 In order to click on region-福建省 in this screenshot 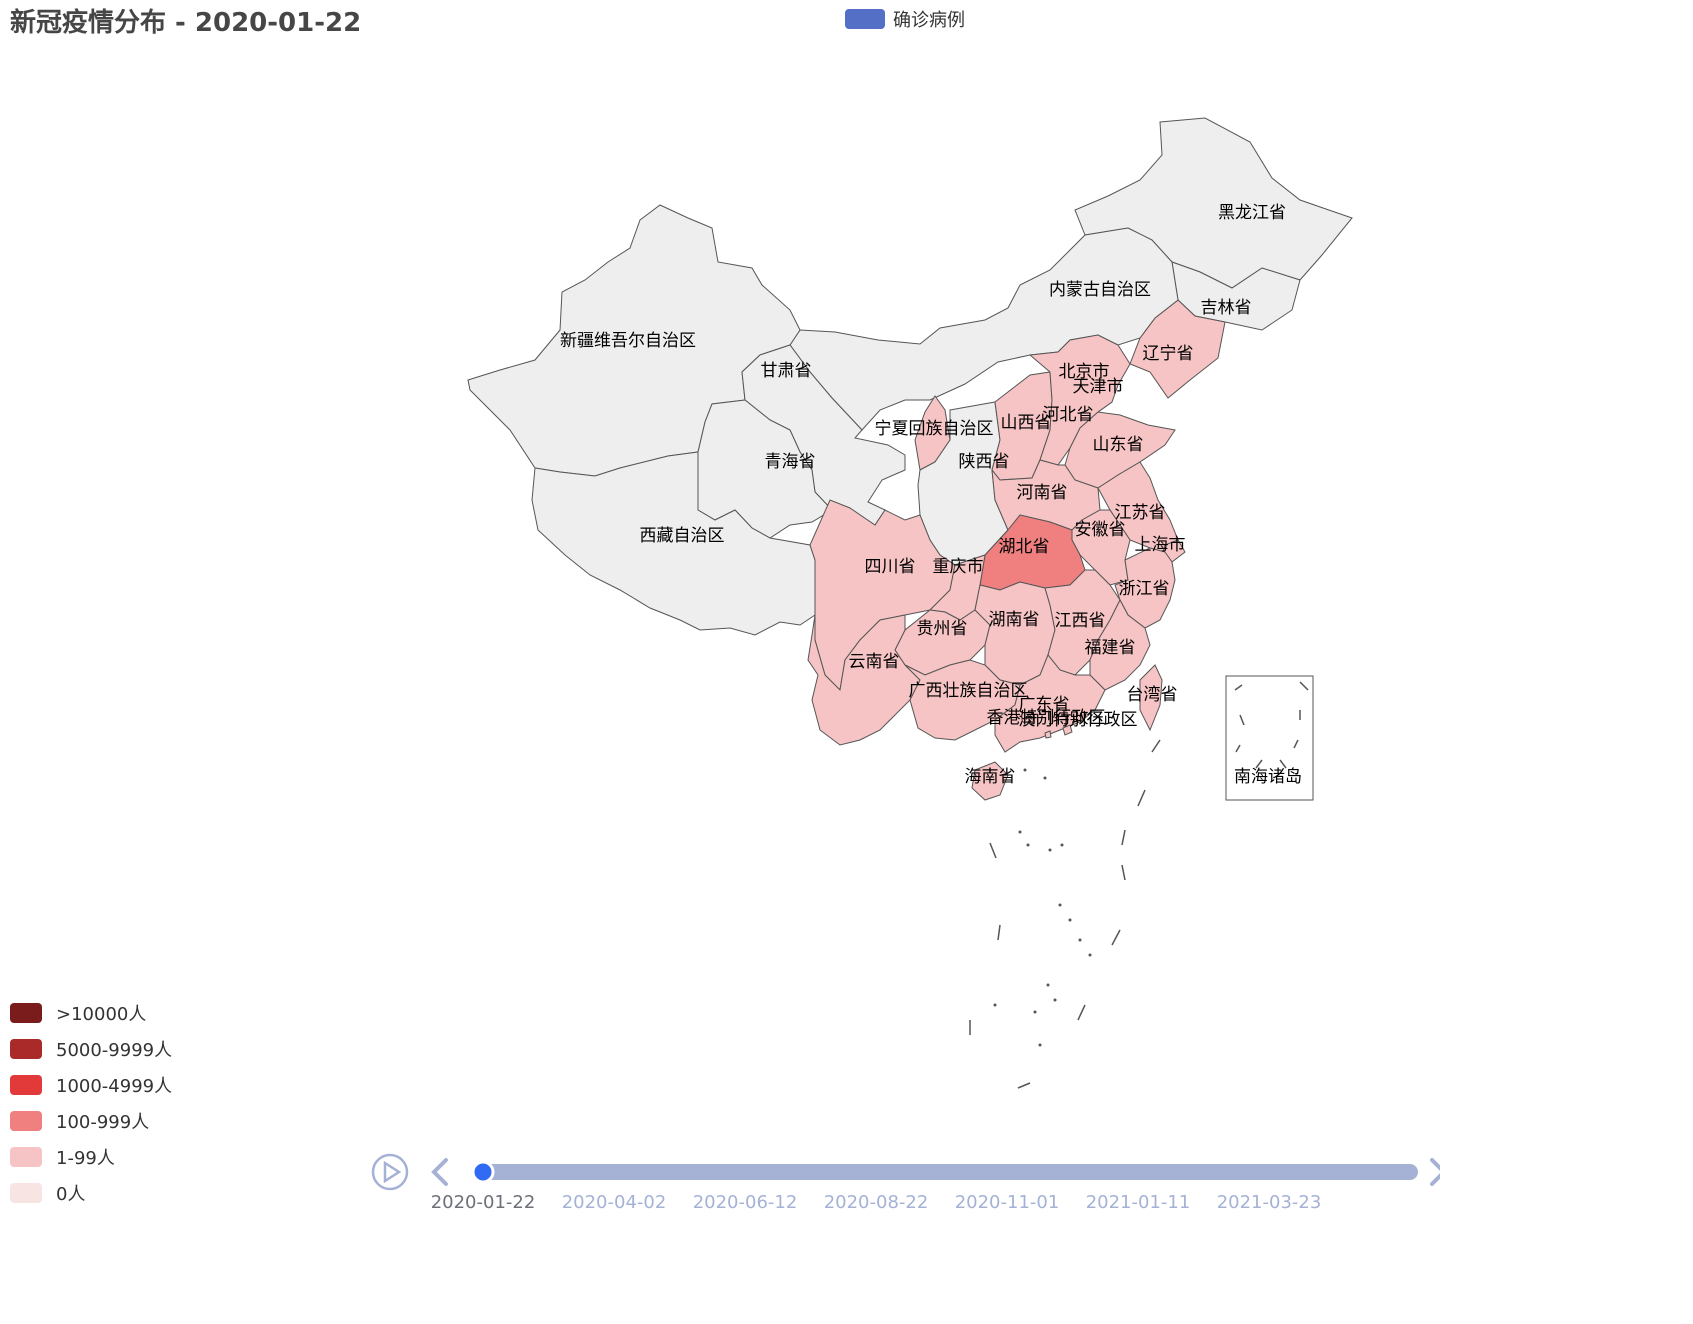, I will do `click(1120, 644)`.